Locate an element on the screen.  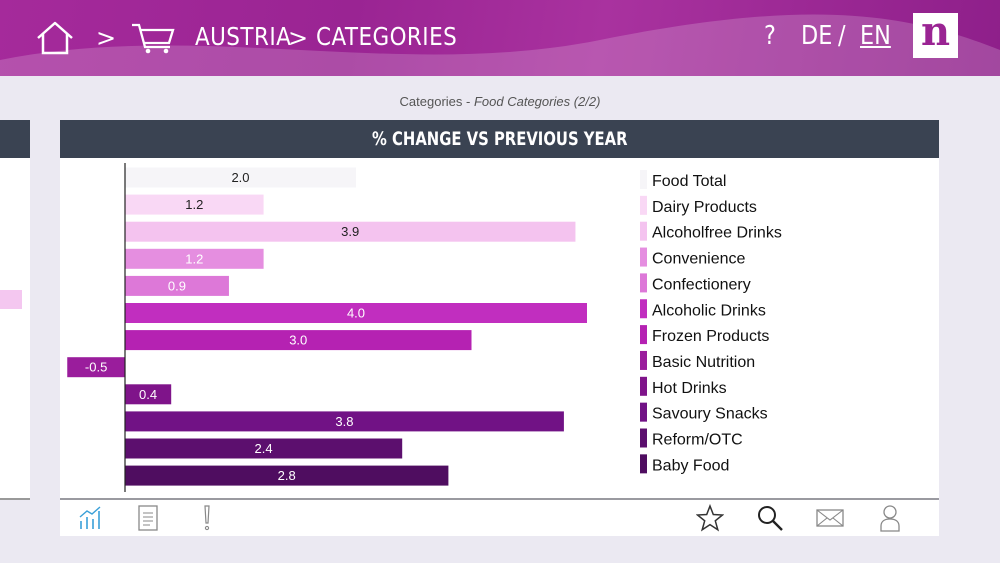
alert-icon is located at coordinates (207, 518).